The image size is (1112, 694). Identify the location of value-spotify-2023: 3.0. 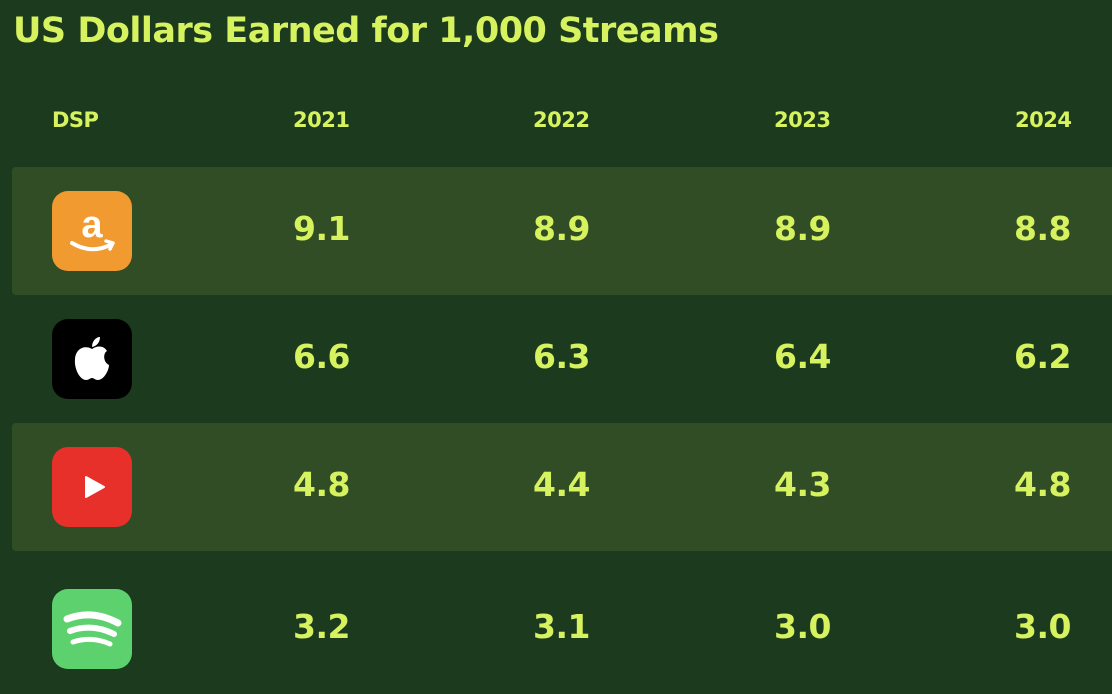
(802, 626).